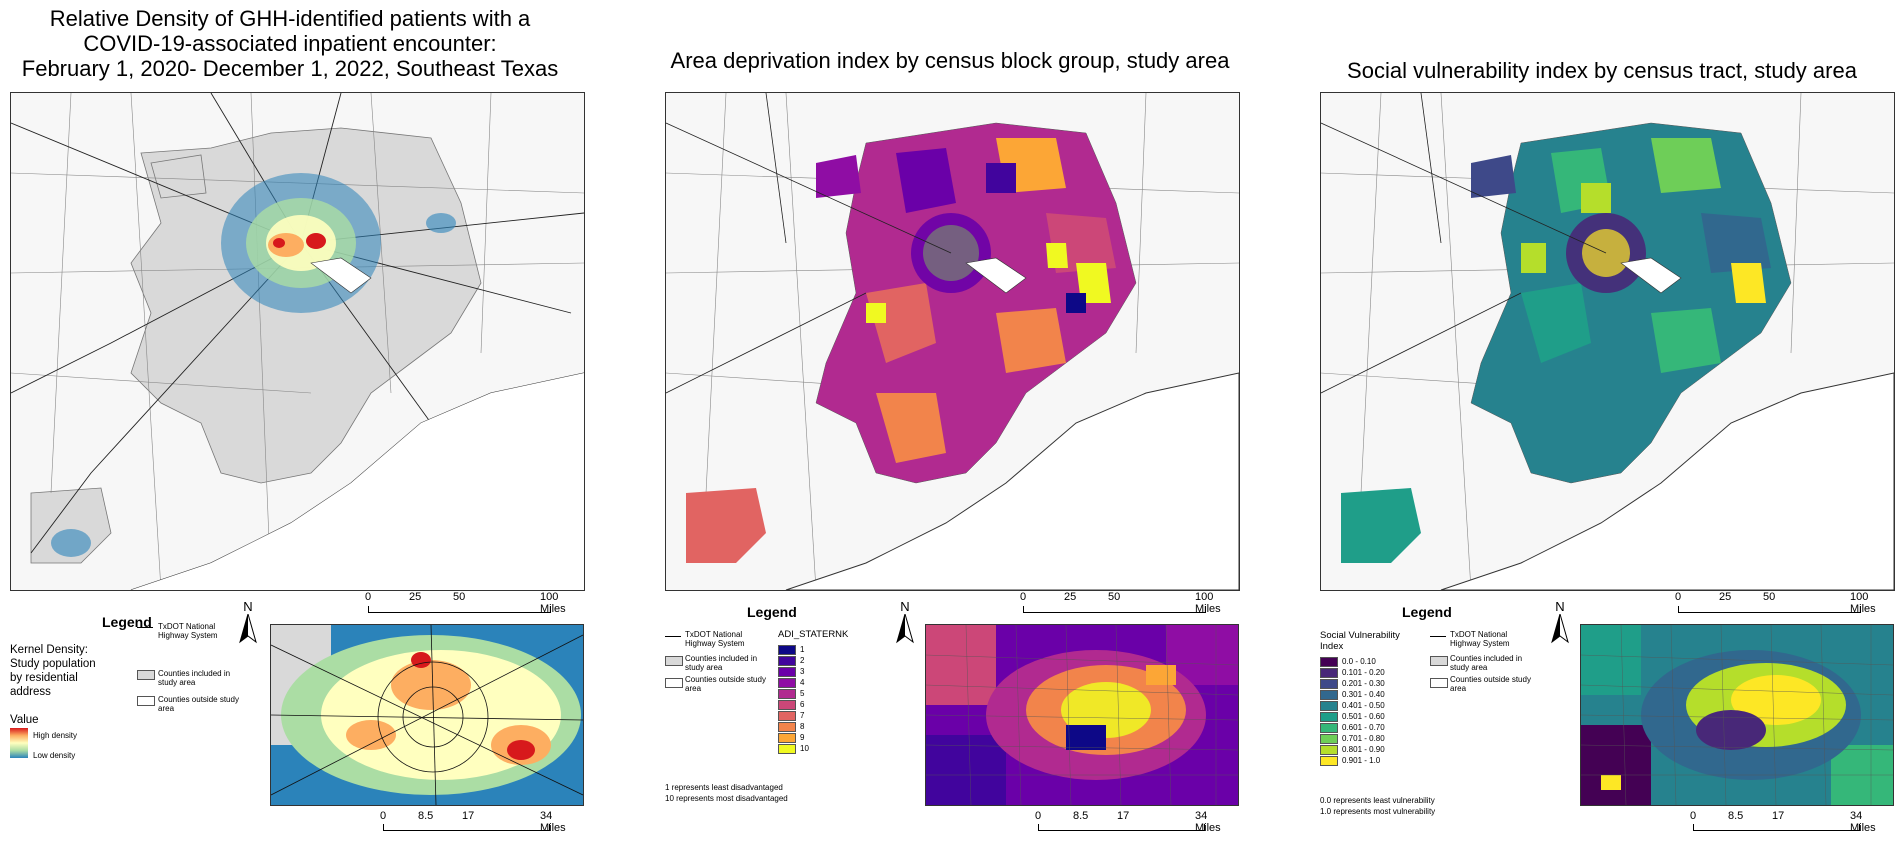 This screenshot has height=844, width=1902. I want to click on legend-class-label: 0.301 - 0.40, so click(1363, 694).